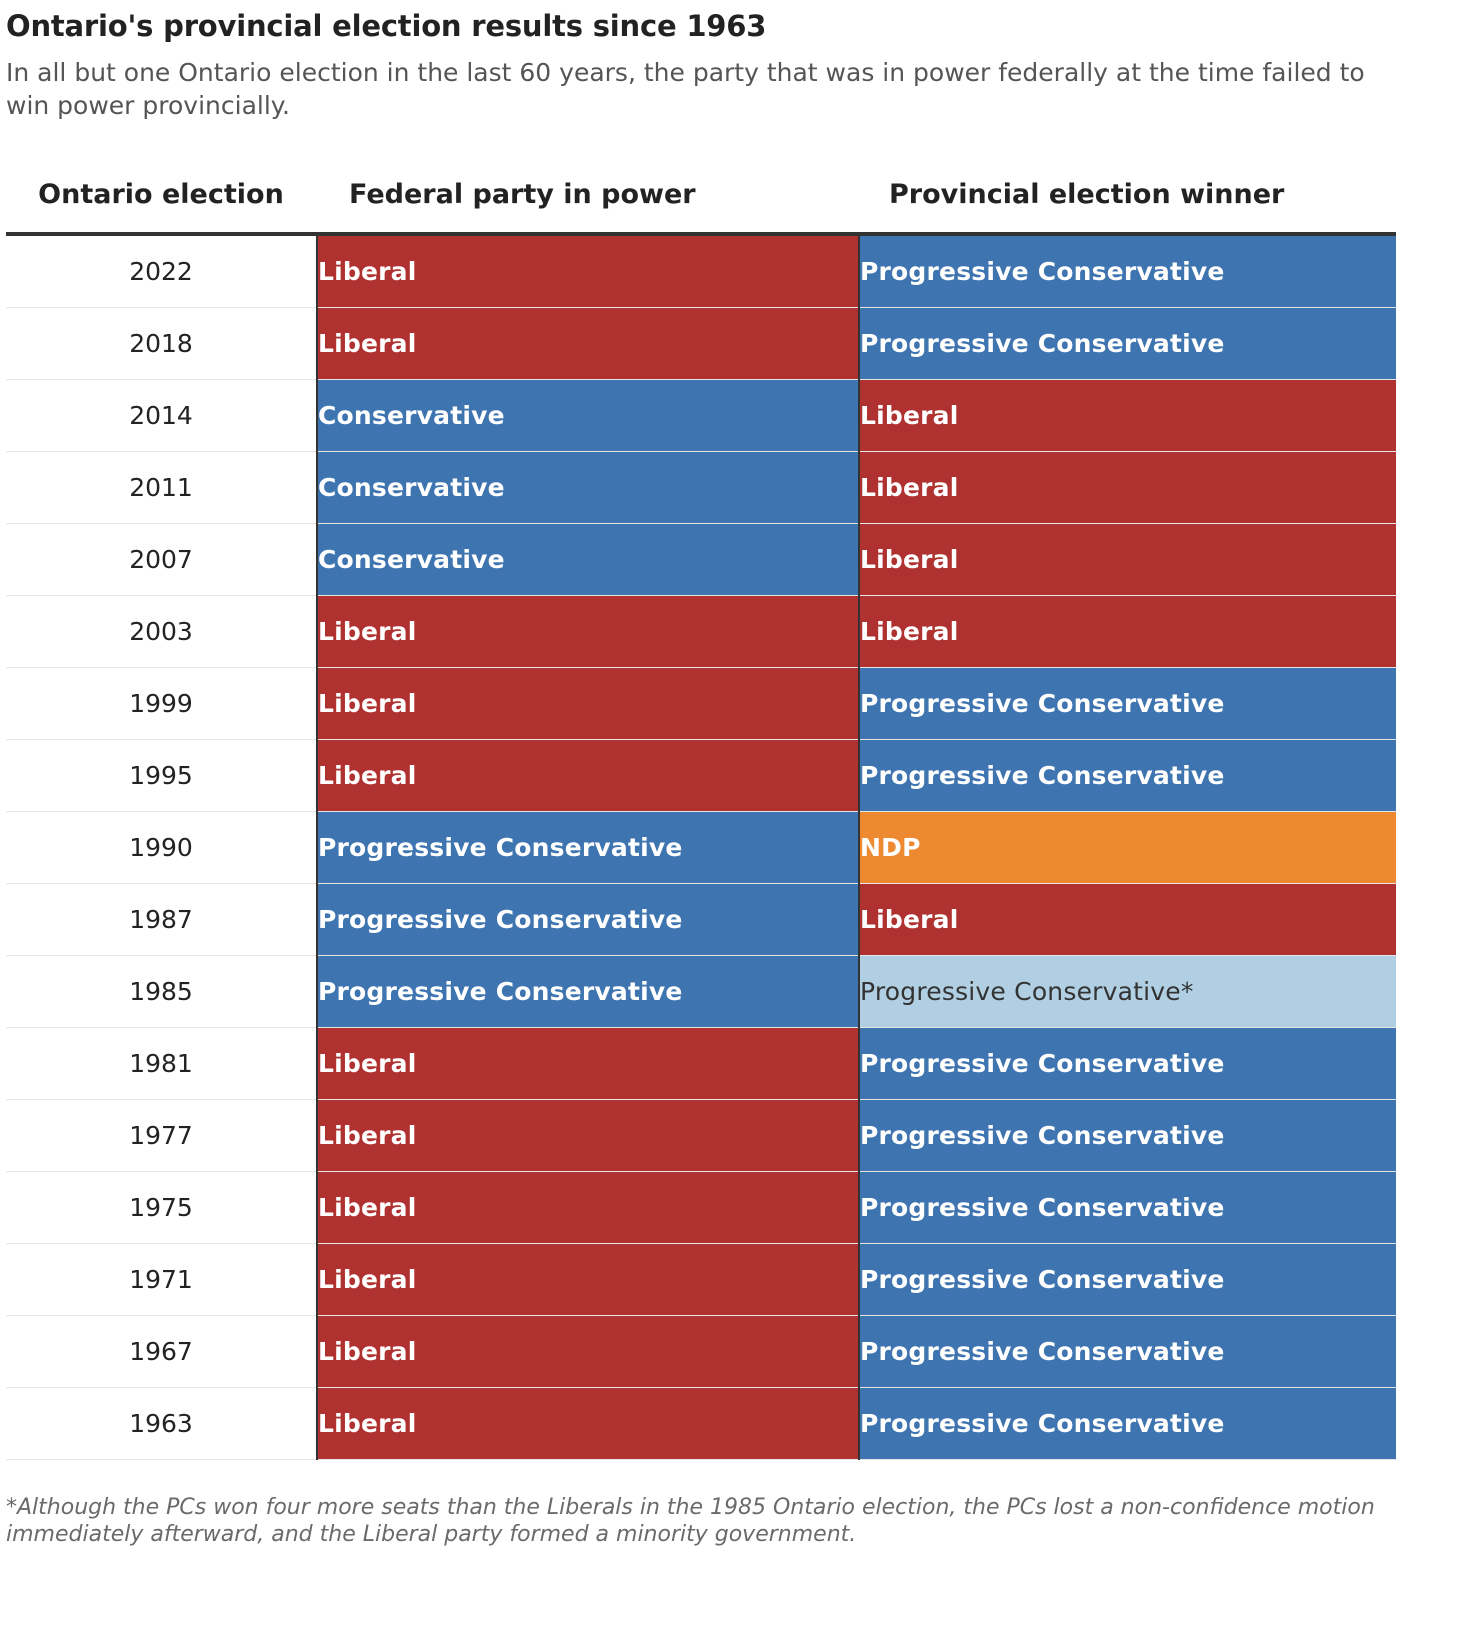 This screenshot has width=1466, height=1648. What do you see at coordinates (162, 703) in the screenshot?
I see `election-year-cell: 1999` at bounding box center [162, 703].